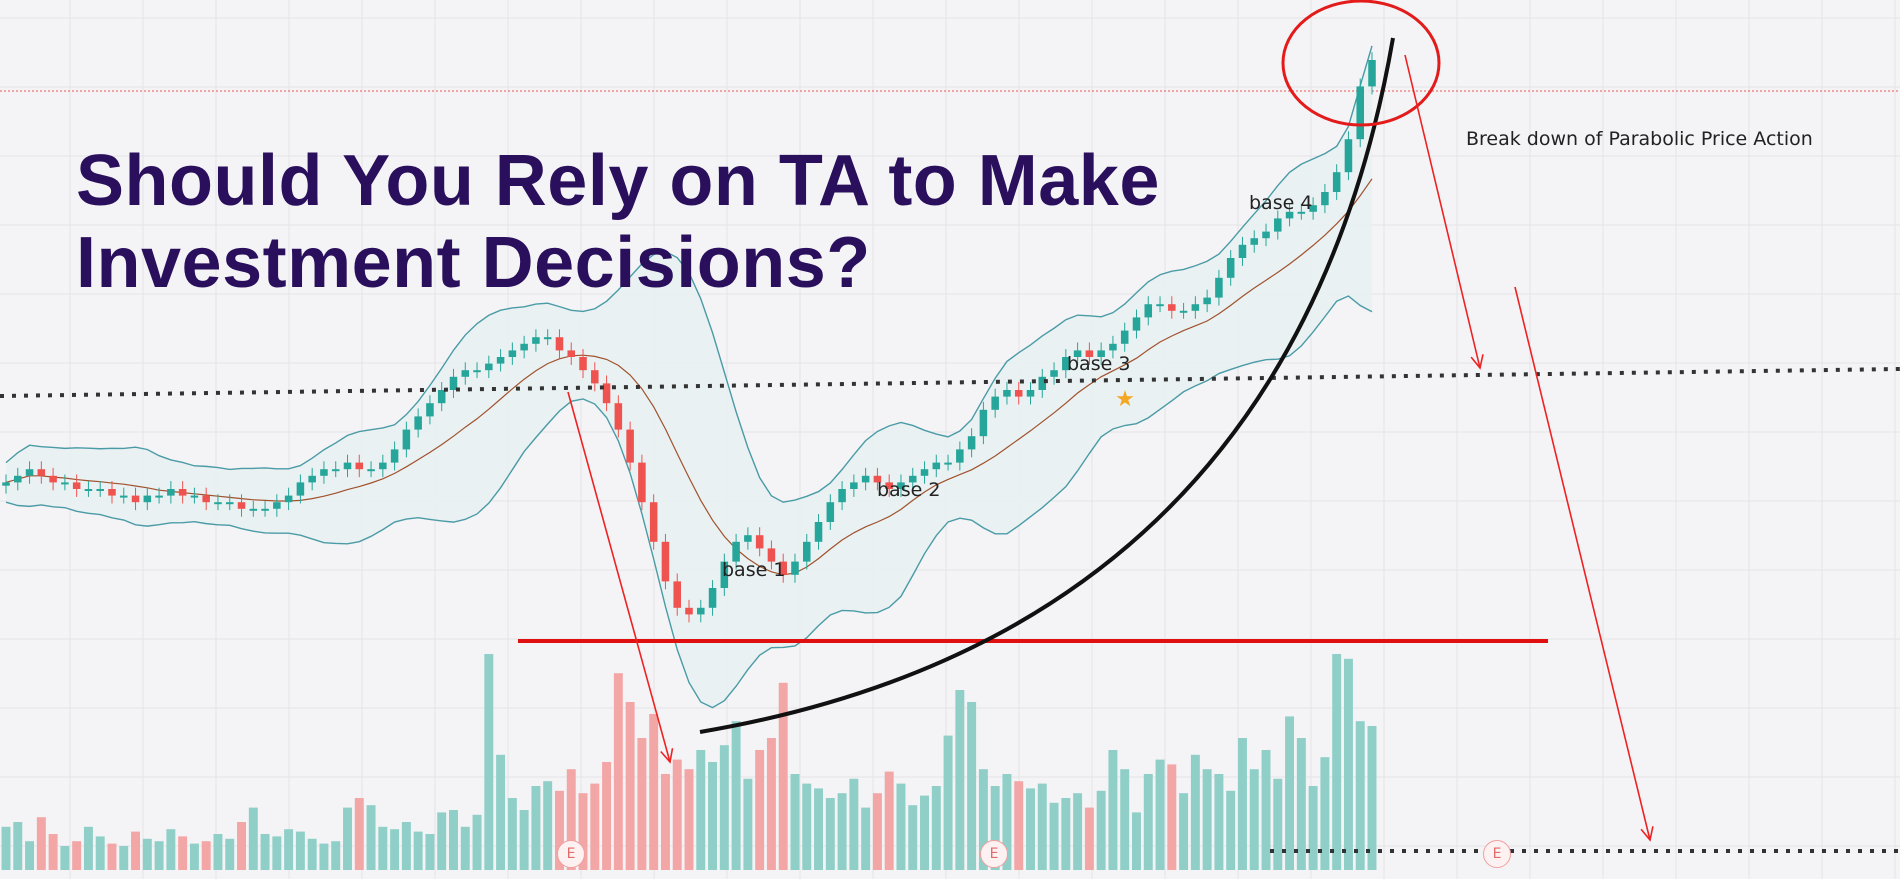 The height and width of the screenshot is (879, 1900). What do you see at coordinates (909, 490) in the screenshot?
I see `label-base-2: base 2` at bounding box center [909, 490].